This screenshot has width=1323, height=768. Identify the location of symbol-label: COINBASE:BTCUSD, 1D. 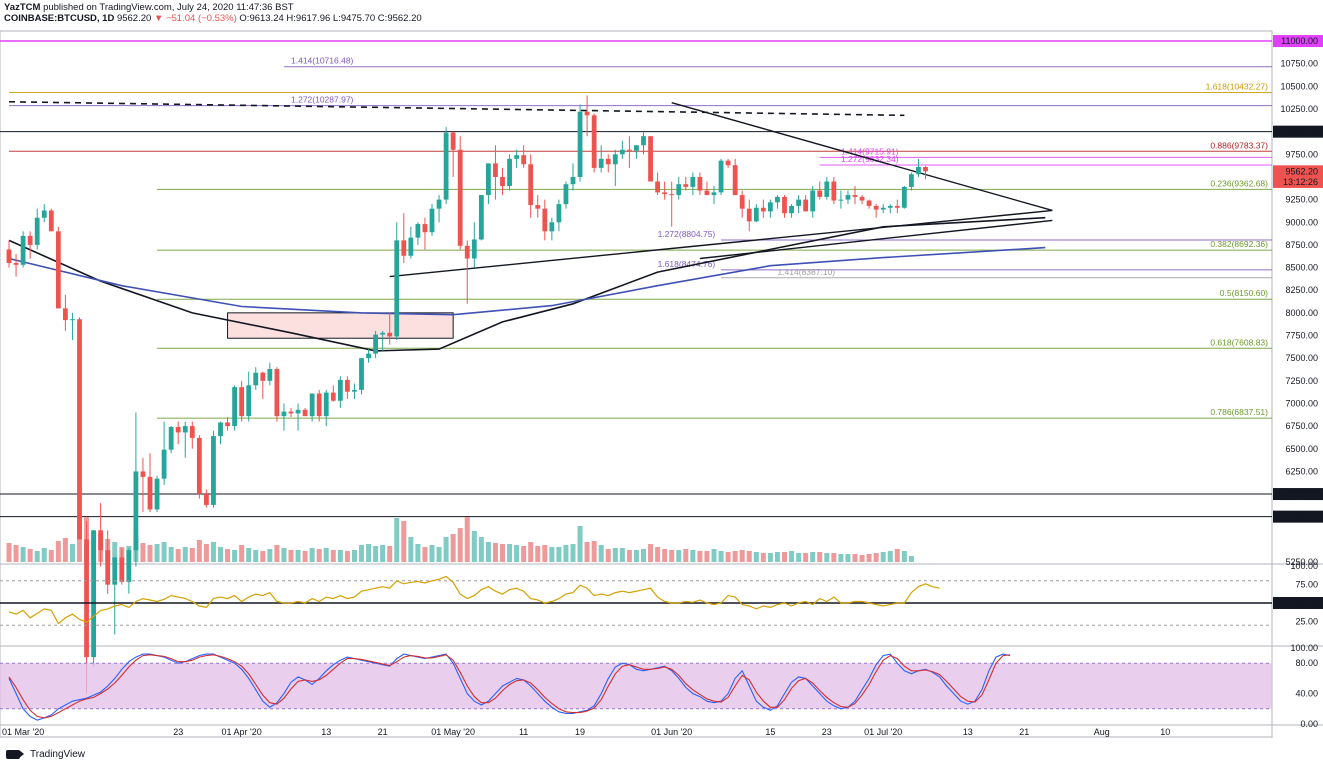
(59, 18).